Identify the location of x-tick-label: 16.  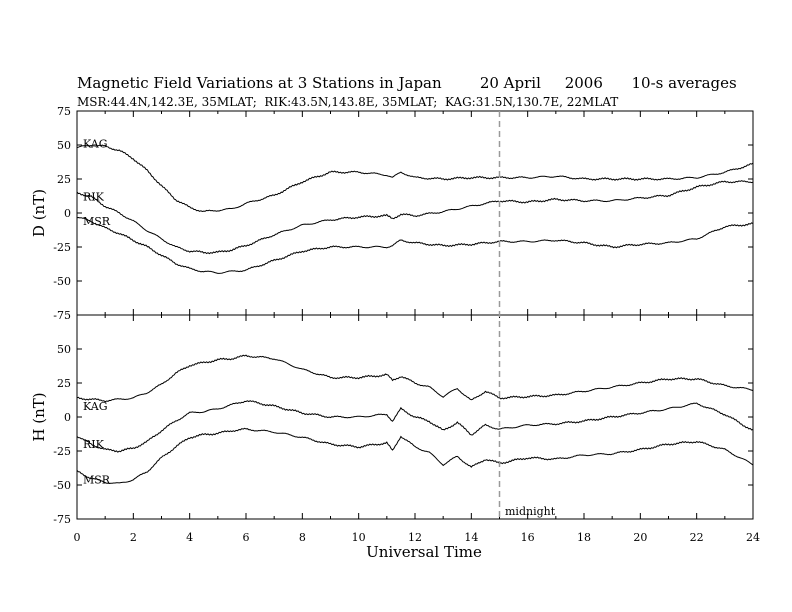
(528, 537).